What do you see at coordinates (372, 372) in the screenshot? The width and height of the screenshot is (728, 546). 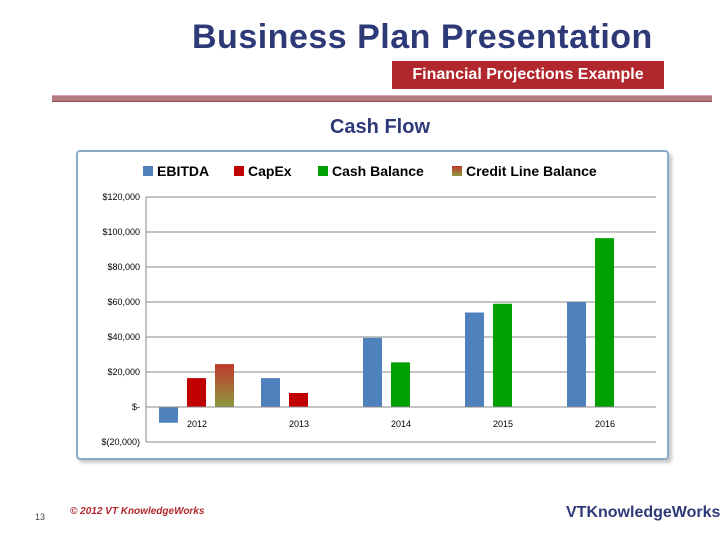 I see `bar-ebitda-2014` at bounding box center [372, 372].